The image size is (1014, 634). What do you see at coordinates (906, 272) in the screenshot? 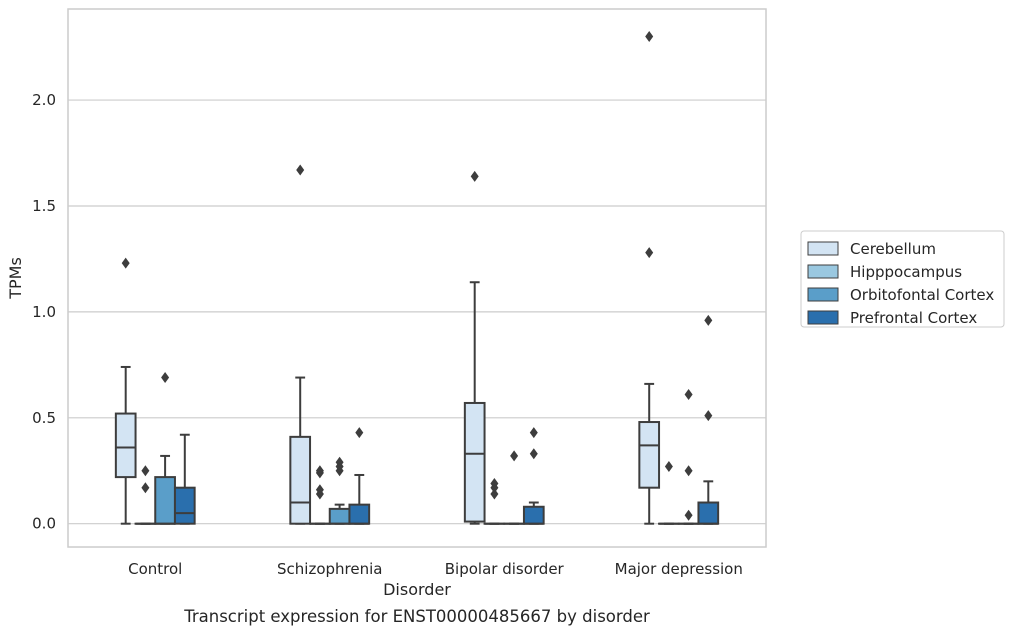
I see `legend-label: Hipppocampus` at bounding box center [906, 272].